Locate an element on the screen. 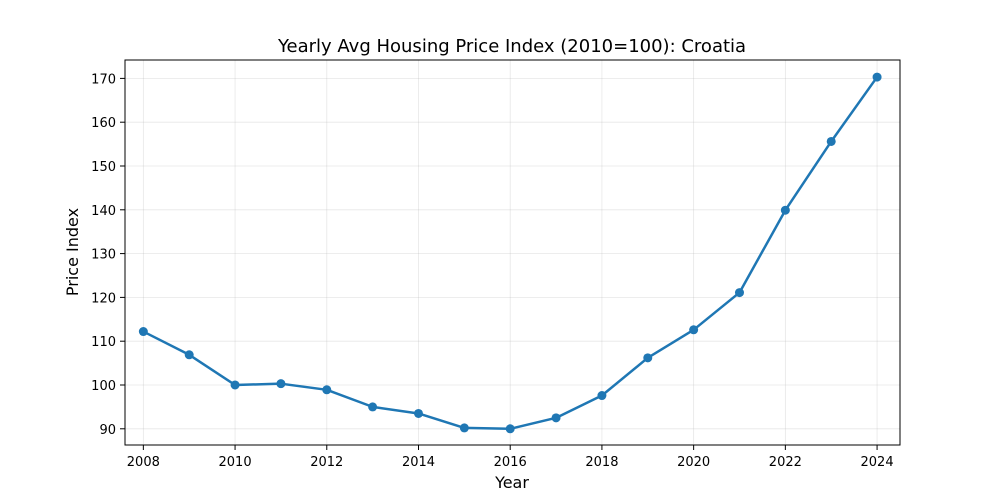 The image size is (1000, 500). y-tick-label: 140 is located at coordinates (103, 211).